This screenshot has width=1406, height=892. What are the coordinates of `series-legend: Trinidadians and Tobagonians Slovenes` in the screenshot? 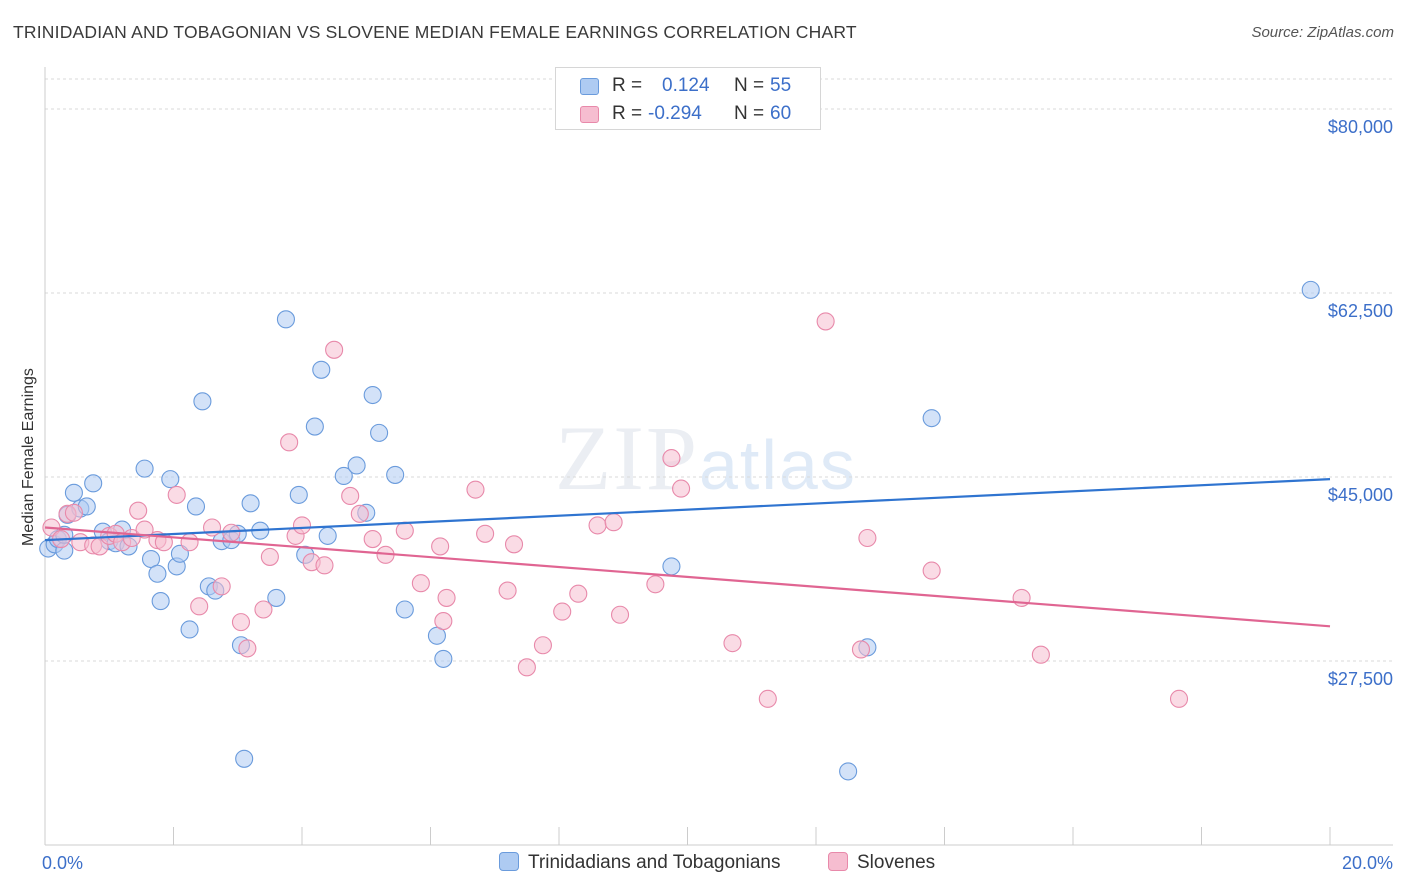 It's located at (703, 865).